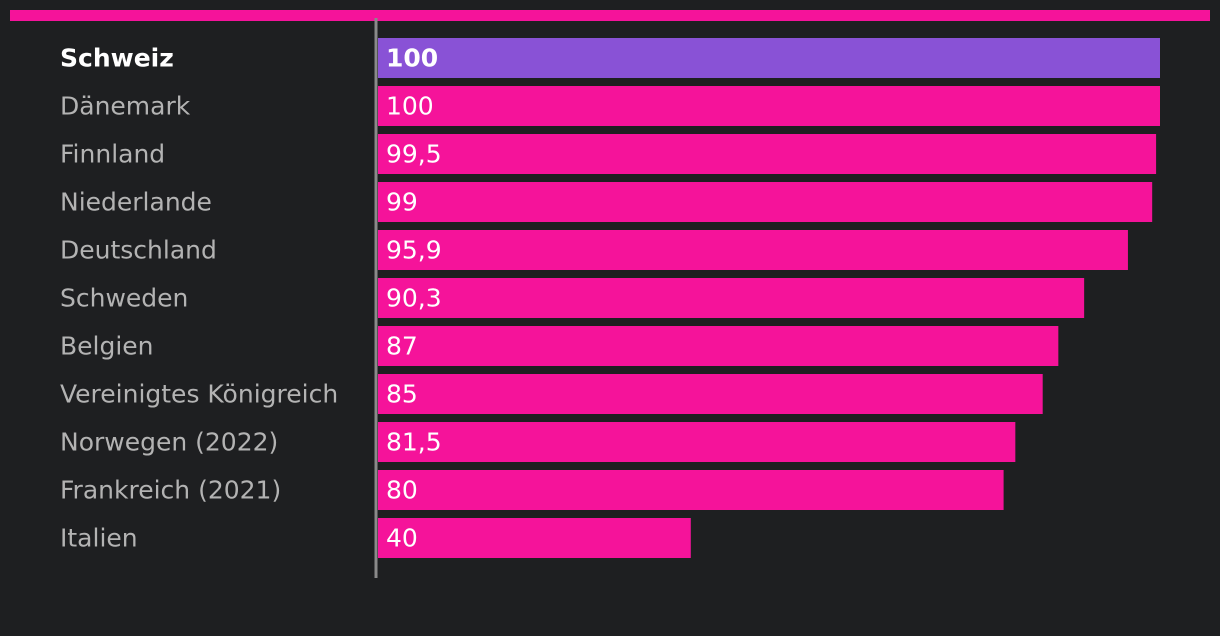  I want to click on value-label-4: 95,9, so click(414, 250).